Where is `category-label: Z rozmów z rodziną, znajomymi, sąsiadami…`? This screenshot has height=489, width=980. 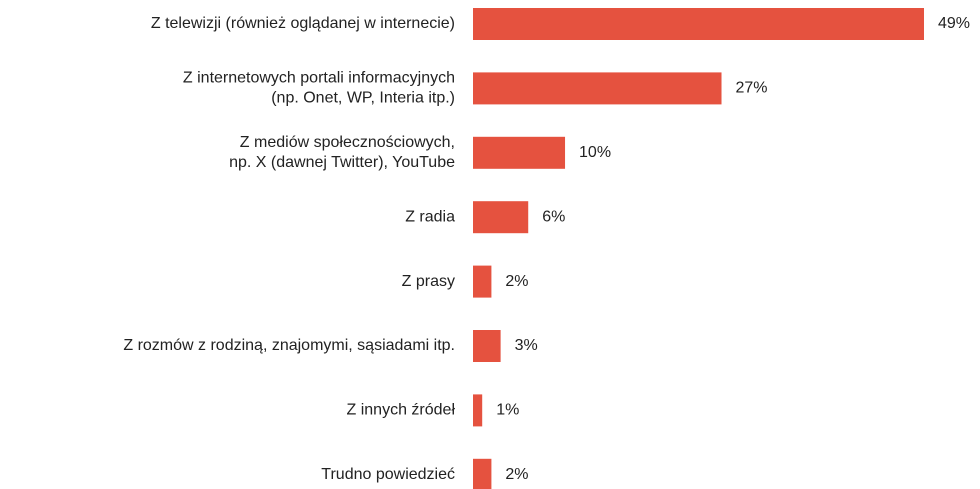 category-label: Z rozmów z rodziną, znajomymi, sąsiadami… is located at coordinates (289, 345).